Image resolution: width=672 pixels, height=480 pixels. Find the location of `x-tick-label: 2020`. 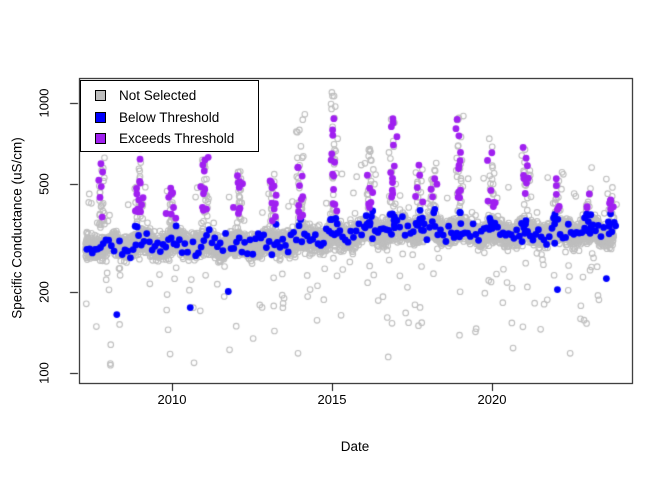

x-tick-label: 2020 is located at coordinates (492, 399).